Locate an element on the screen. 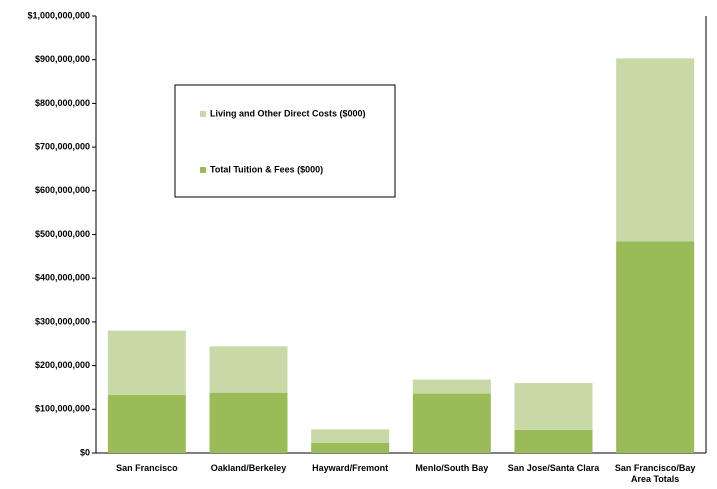  y-tick-label: $300,000,000 is located at coordinates (62, 321).